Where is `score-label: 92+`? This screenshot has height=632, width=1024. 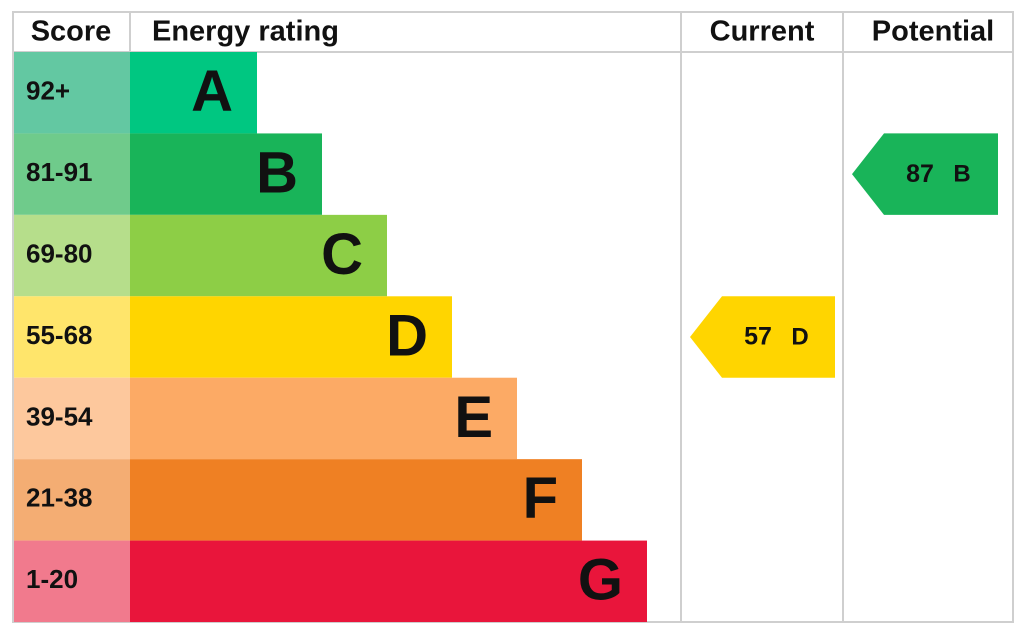
score-label: 92+ is located at coordinates (48, 91).